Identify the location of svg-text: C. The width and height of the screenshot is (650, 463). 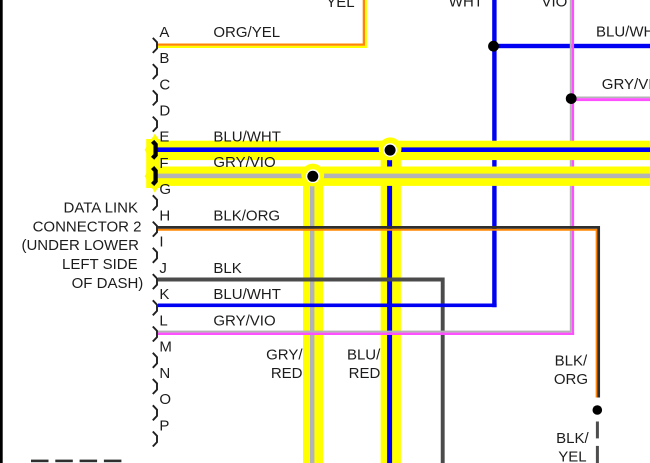
(164, 84).